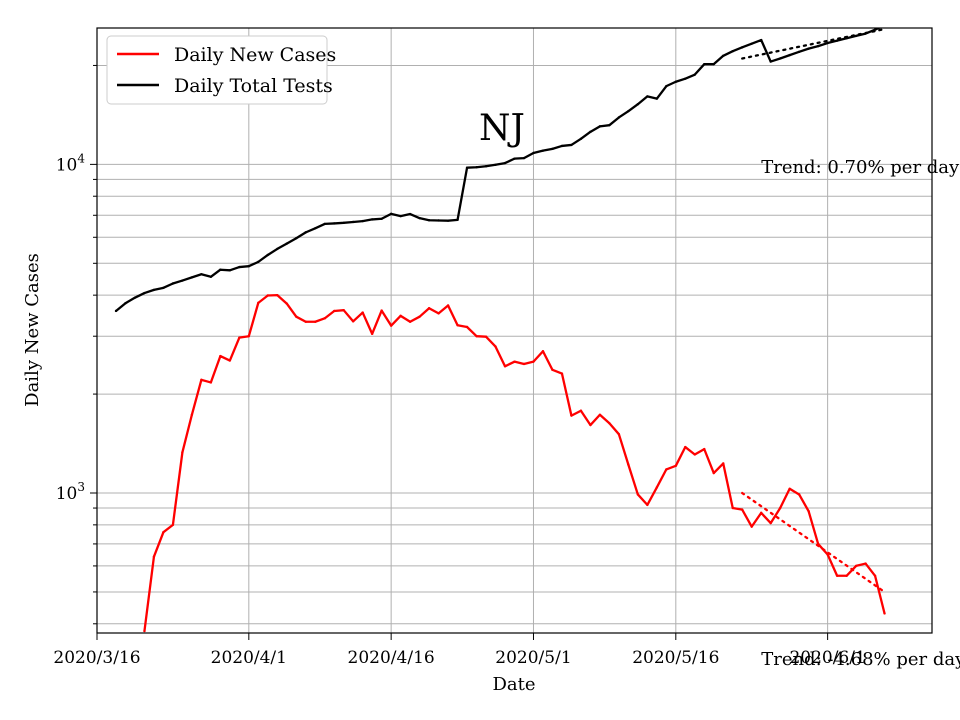 The image size is (960, 720). Describe the element at coordinates (253, 86) in the screenshot. I see `legend-label-daily-total-tests: Daily Total Tests` at that location.